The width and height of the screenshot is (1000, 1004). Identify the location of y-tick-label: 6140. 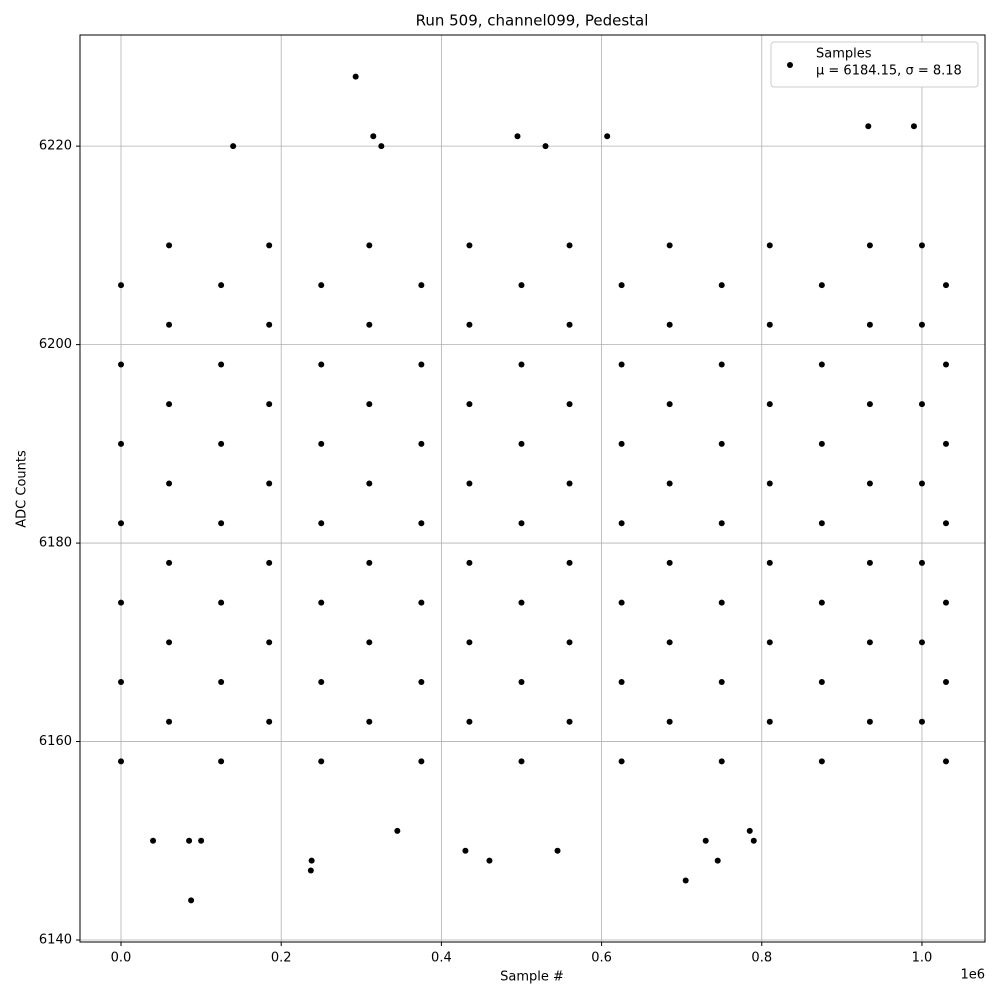
(55, 940).